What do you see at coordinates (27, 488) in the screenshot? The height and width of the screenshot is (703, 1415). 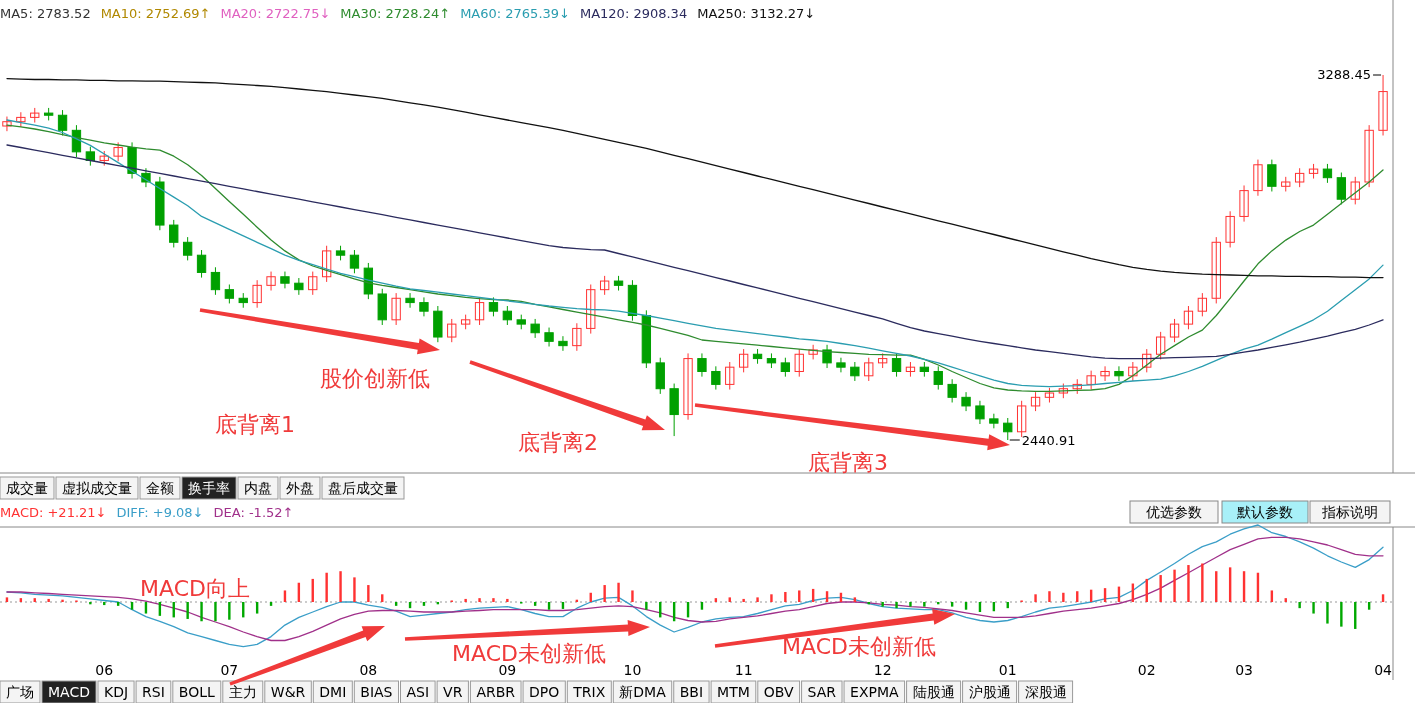 I see `text: 成交量` at bounding box center [27, 488].